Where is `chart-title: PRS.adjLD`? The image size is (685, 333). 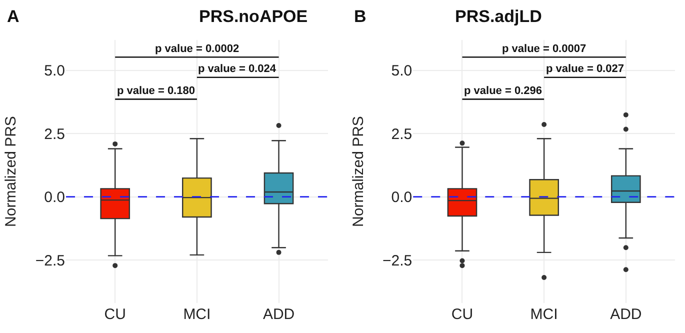
chart-title: PRS.adjLD is located at coordinates (498, 16).